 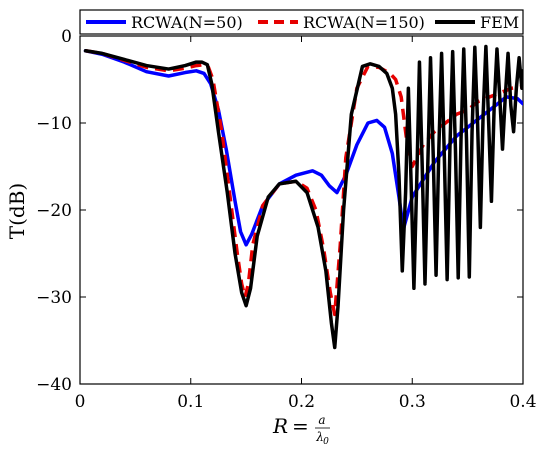 What do you see at coordinates (280, 426) in the screenshot?
I see `x-axis-title-lhs: R` at bounding box center [280, 426].